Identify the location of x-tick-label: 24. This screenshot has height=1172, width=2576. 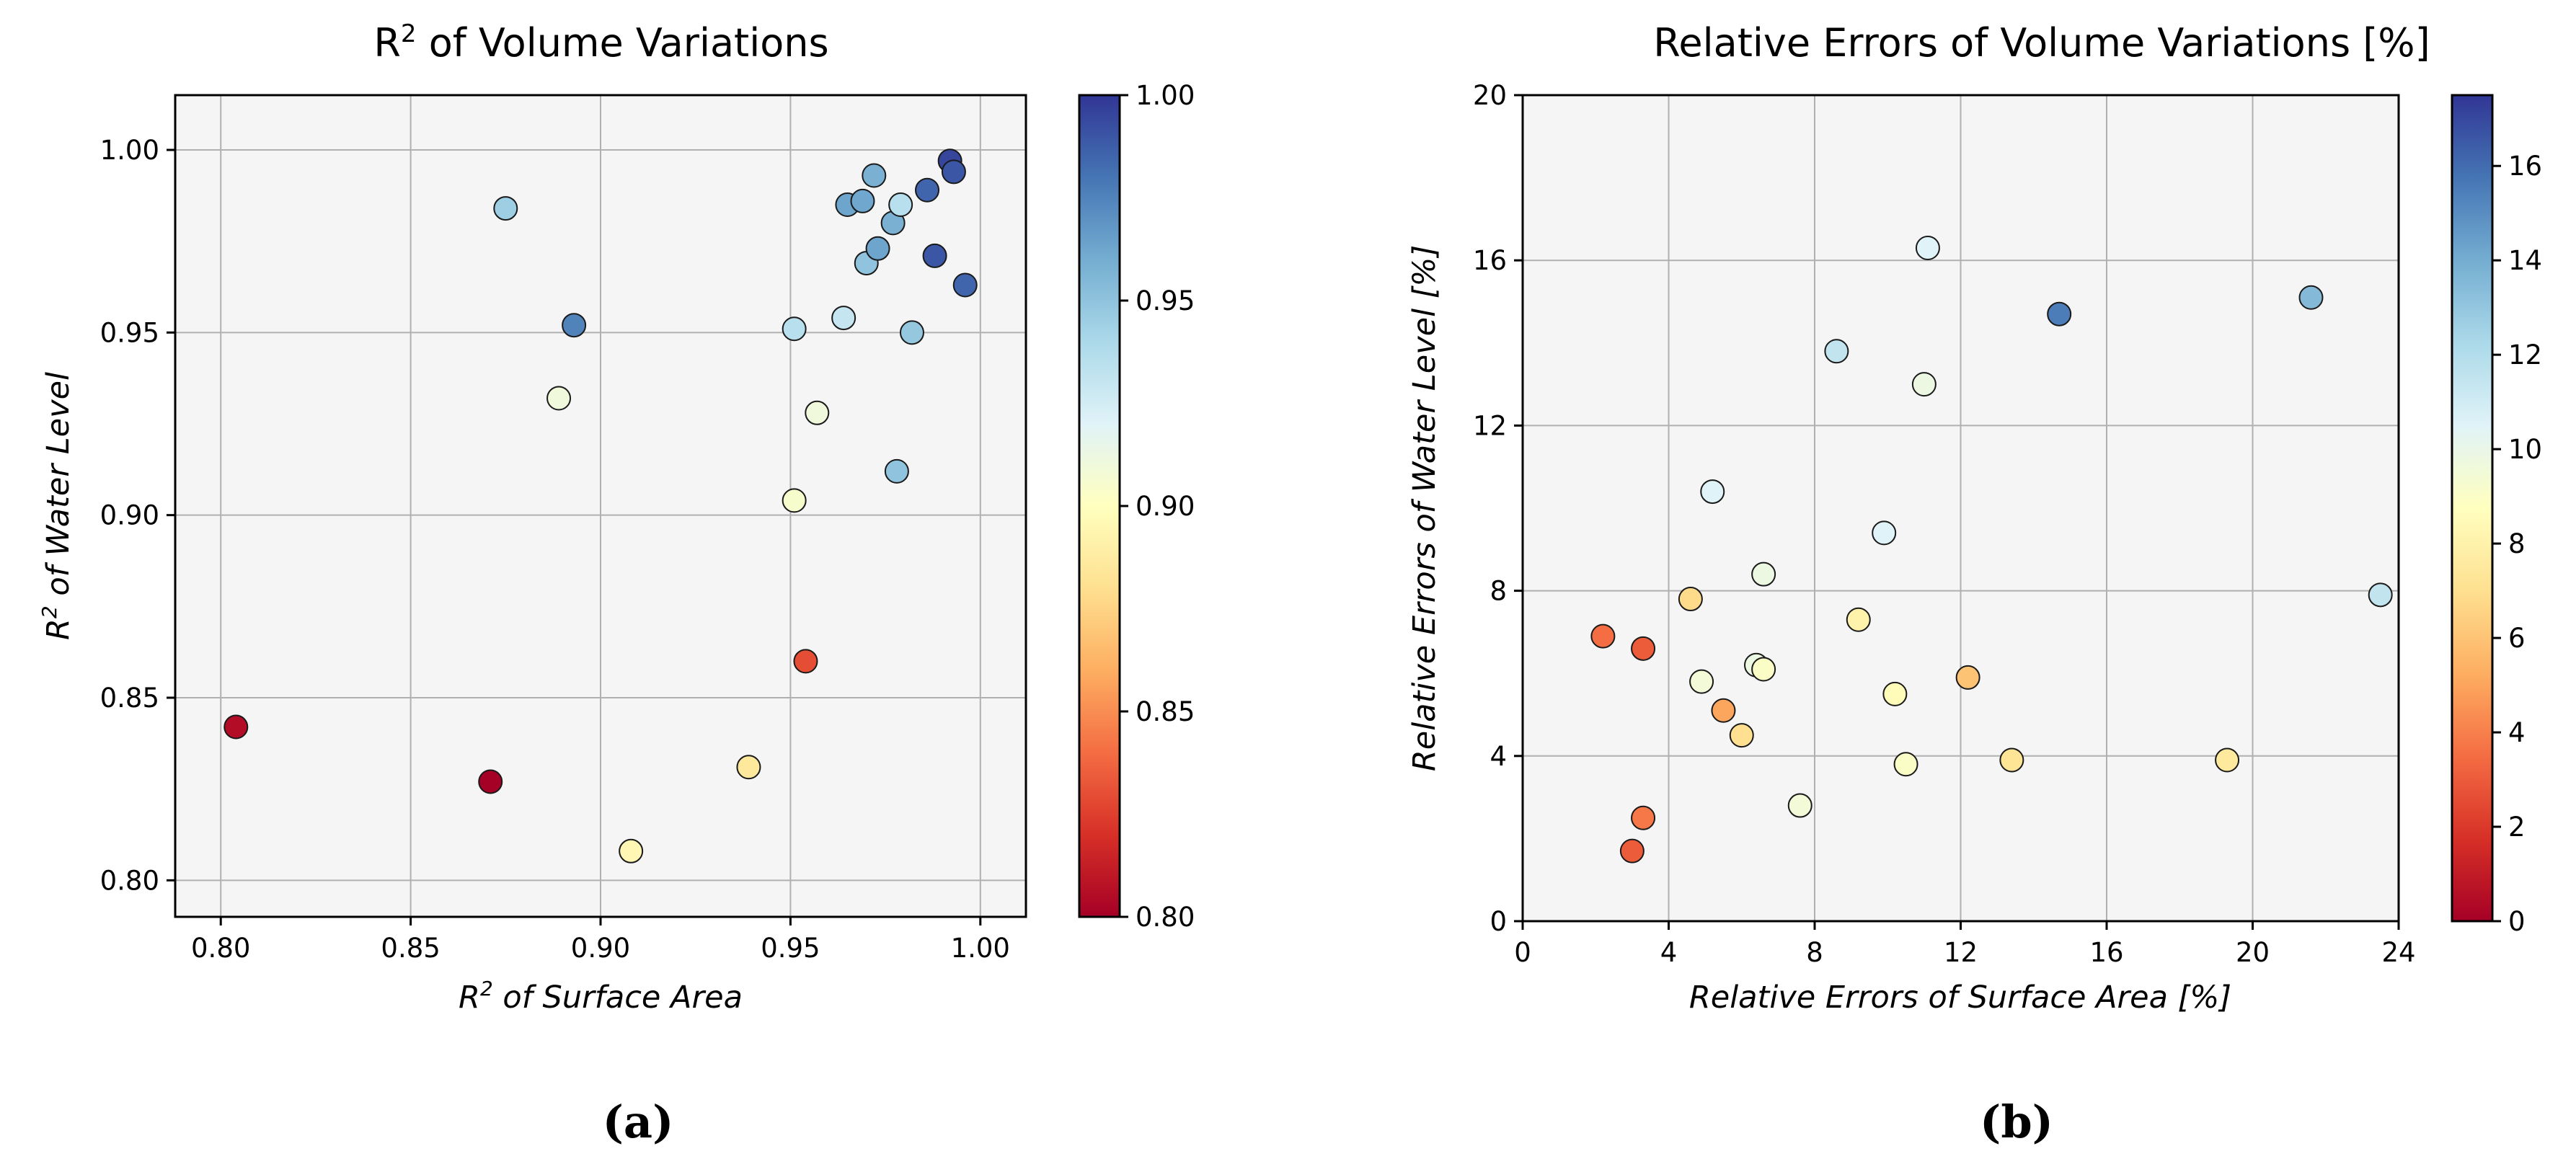
(2398, 953).